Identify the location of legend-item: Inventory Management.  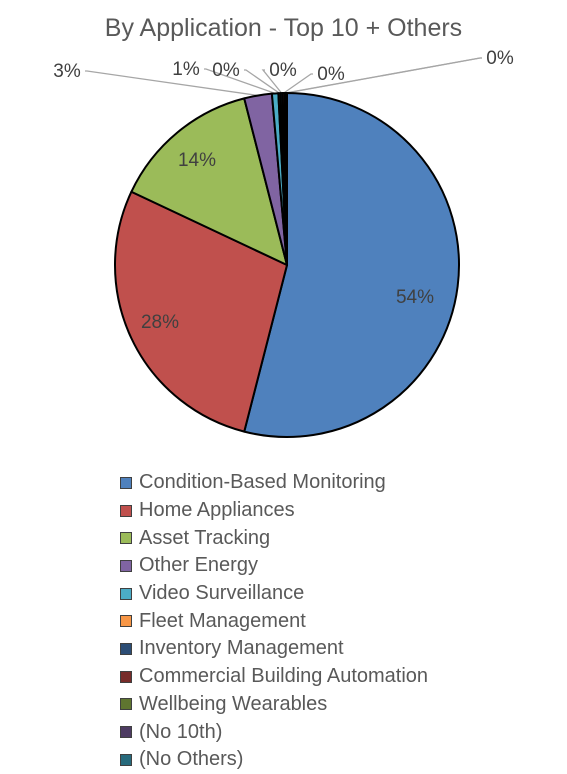
(340, 649).